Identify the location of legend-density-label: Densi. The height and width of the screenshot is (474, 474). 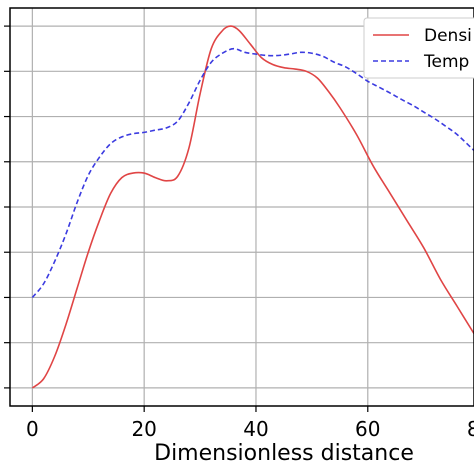
(448, 36).